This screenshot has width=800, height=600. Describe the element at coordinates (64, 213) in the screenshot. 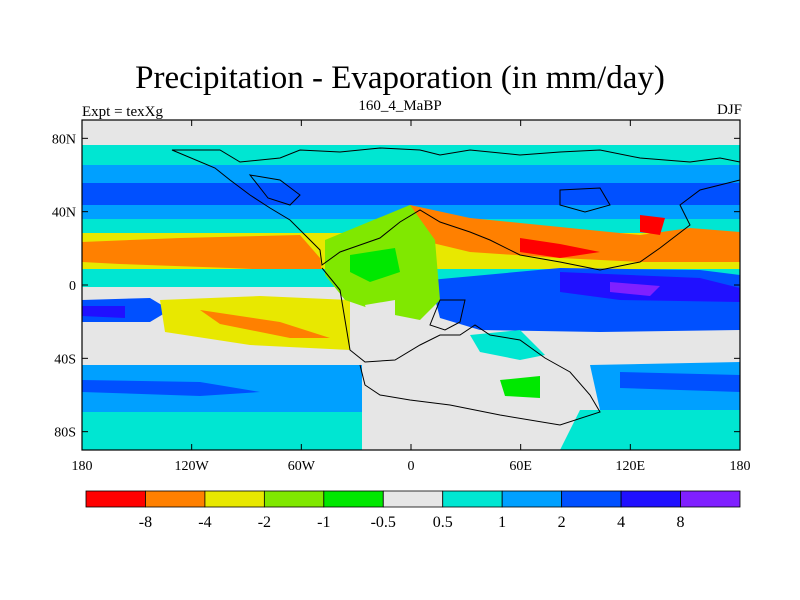

I see `y-tick-label: 40N` at that location.